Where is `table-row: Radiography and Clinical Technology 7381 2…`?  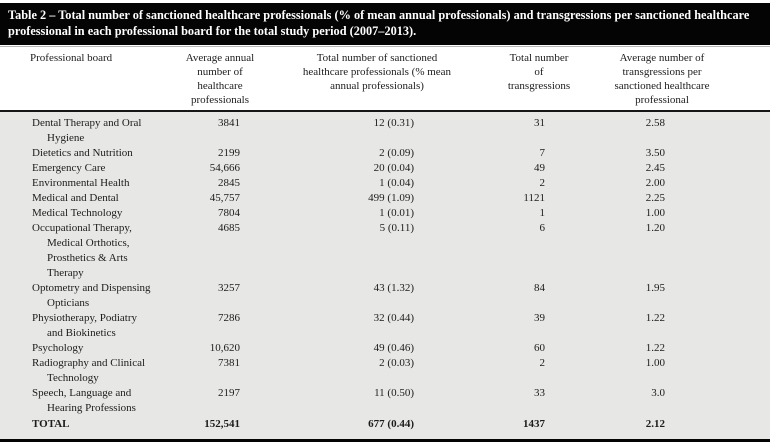
table-row: Radiography and Clinical Technology 7381 2… is located at coordinates (385, 371).